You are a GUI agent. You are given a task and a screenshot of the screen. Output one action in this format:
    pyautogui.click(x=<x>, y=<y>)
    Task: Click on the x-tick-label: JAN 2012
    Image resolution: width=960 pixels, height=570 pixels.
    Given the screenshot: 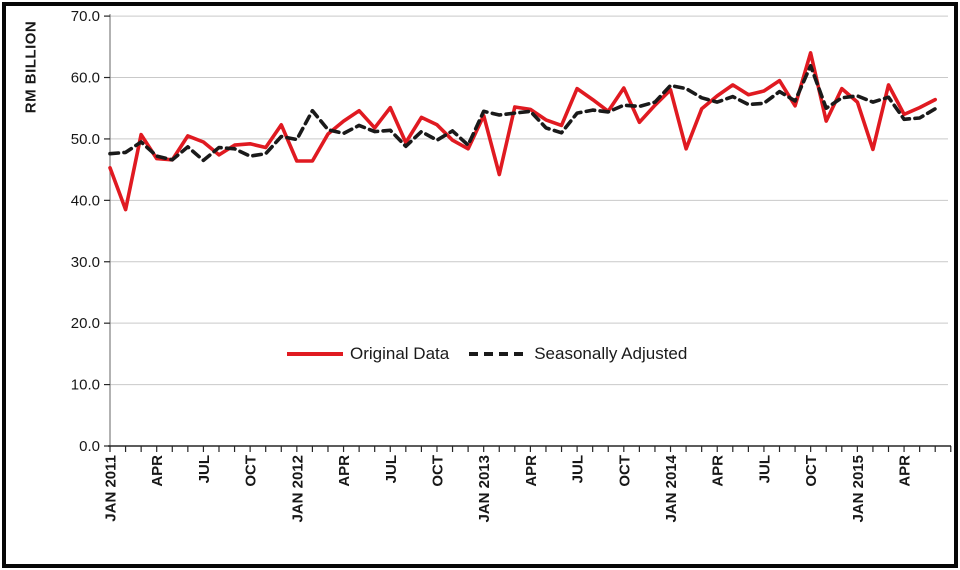 What is the action you would take?
    pyautogui.click(x=297, y=489)
    